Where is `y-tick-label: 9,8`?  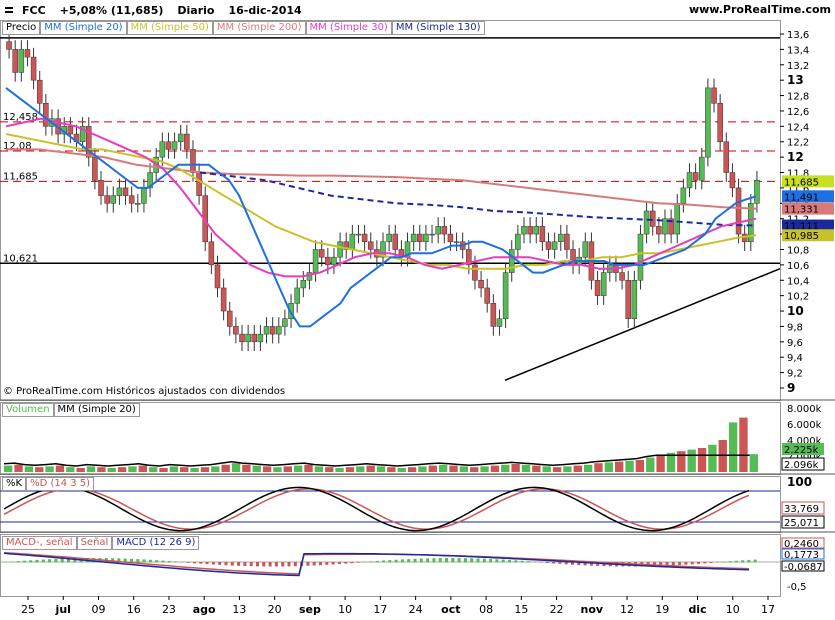 y-tick-label: 9,8 is located at coordinates (795, 327).